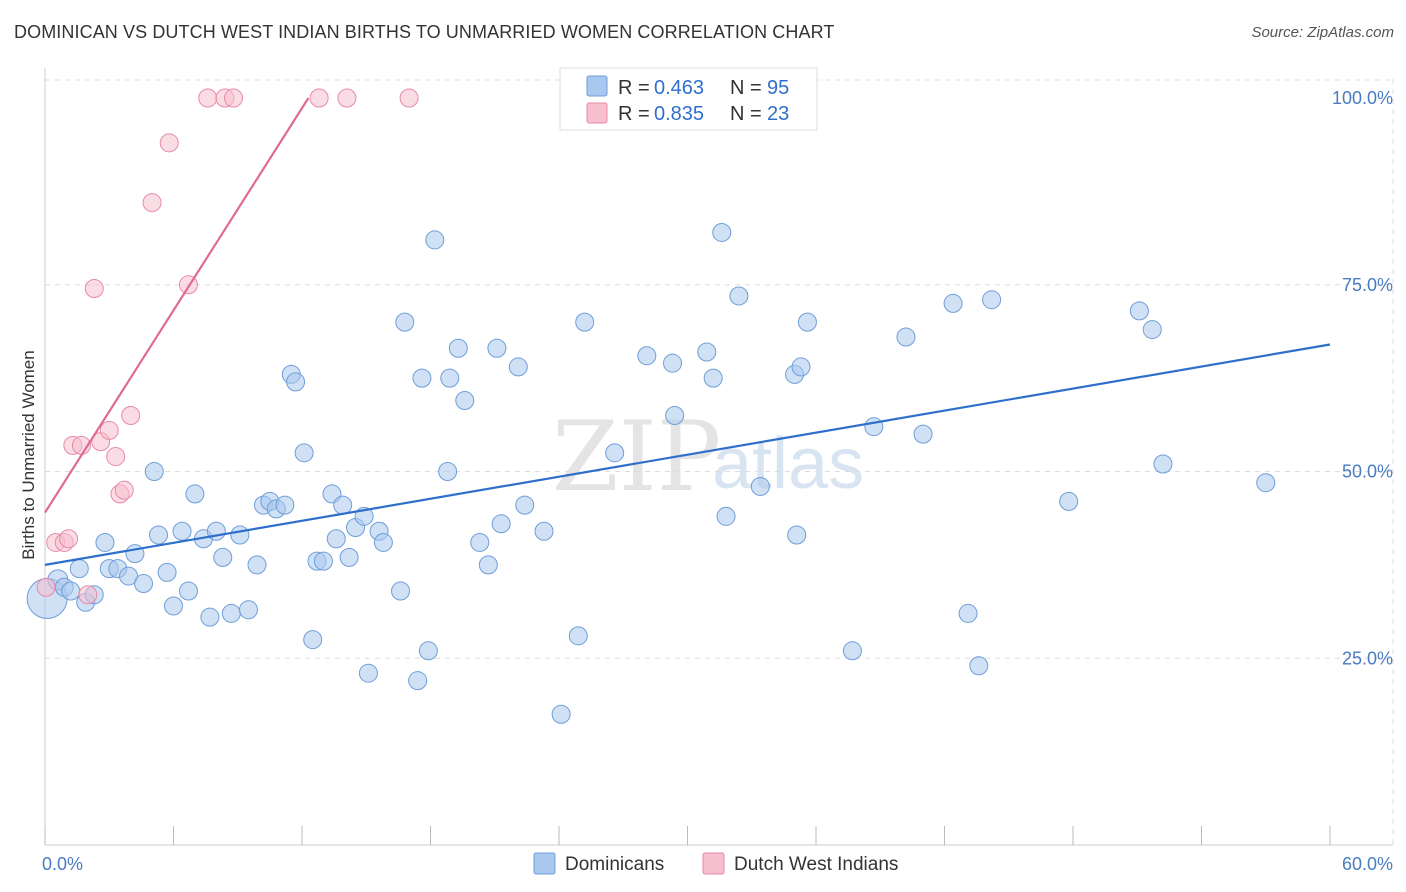  Describe the element at coordinates (746, 114) in the screenshot. I see `legend-n-label-2: N =` at that location.